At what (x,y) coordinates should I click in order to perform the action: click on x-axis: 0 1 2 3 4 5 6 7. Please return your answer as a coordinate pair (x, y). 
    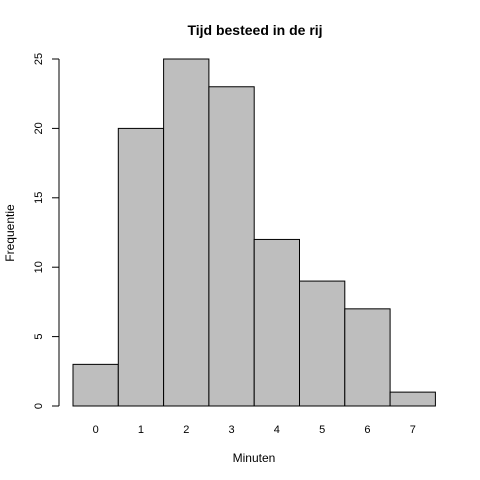
    Looking at the image, I should click on (254, 430).